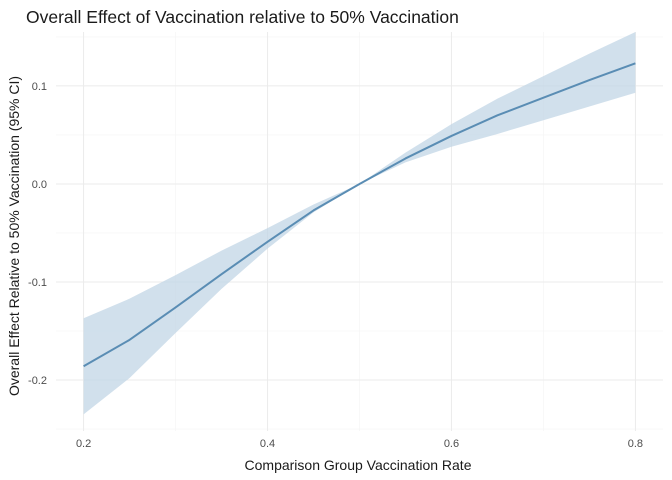 The width and height of the screenshot is (672, 480). Describe the element at coordinates (635, 444) in the screenshot. I see `x-tick-label: 0.8` at that location.